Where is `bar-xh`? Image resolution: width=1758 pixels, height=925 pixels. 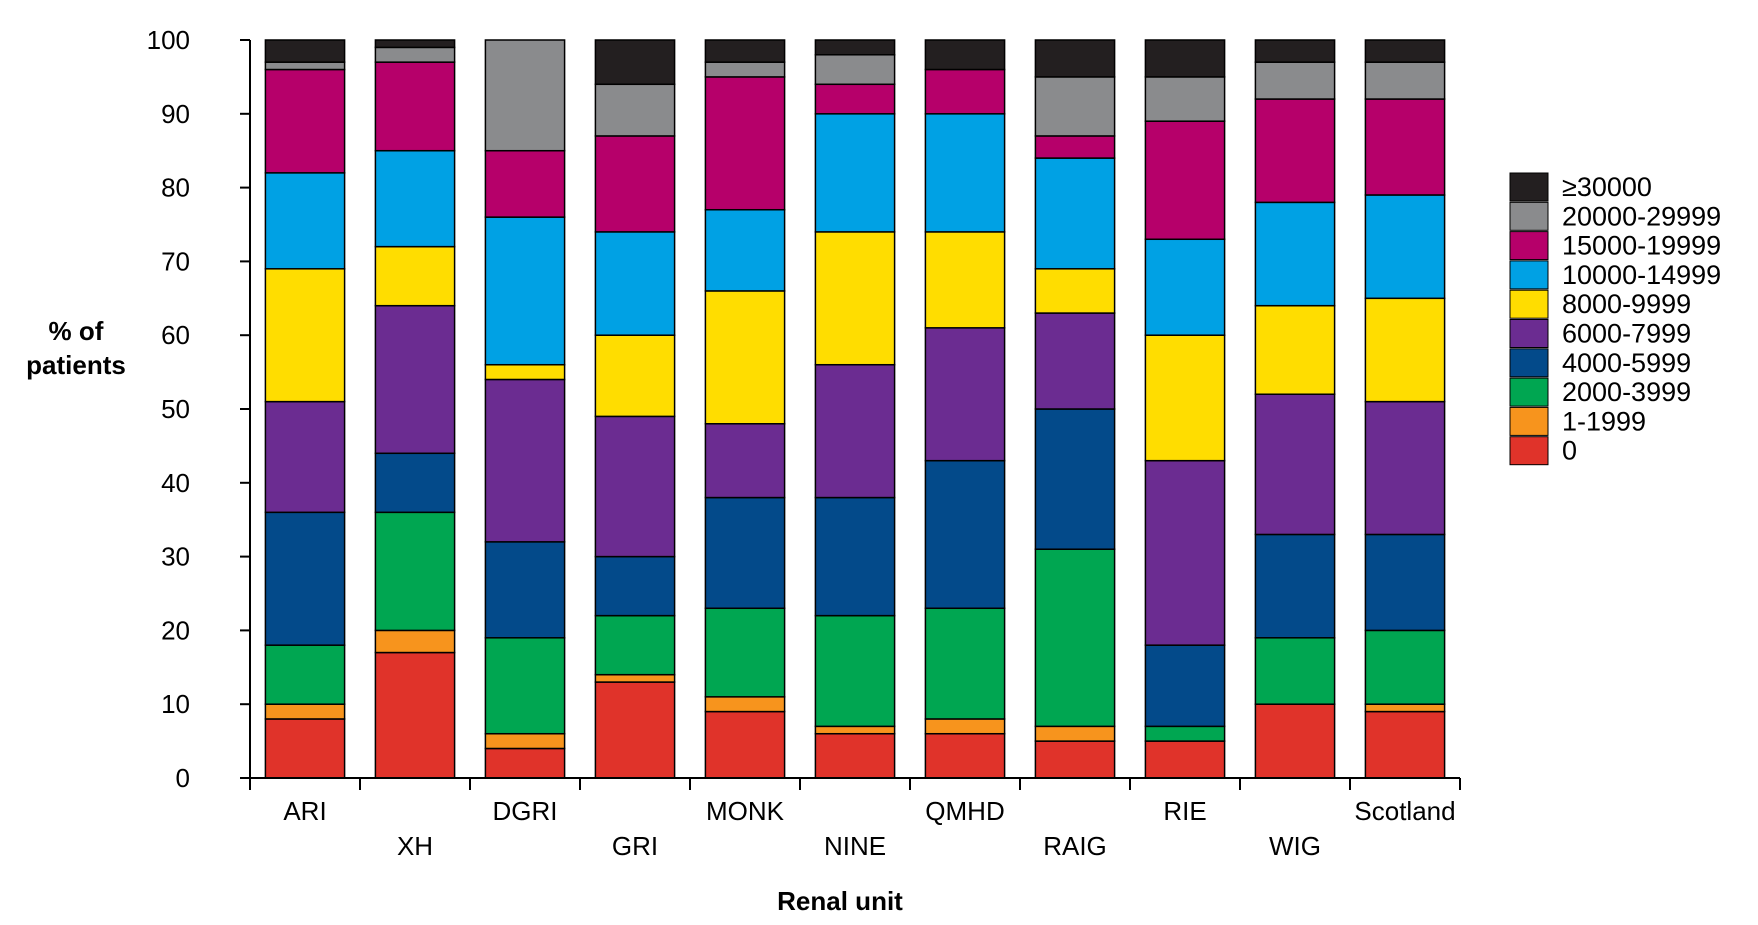 bar-xh is located at coordinates (415, 409).